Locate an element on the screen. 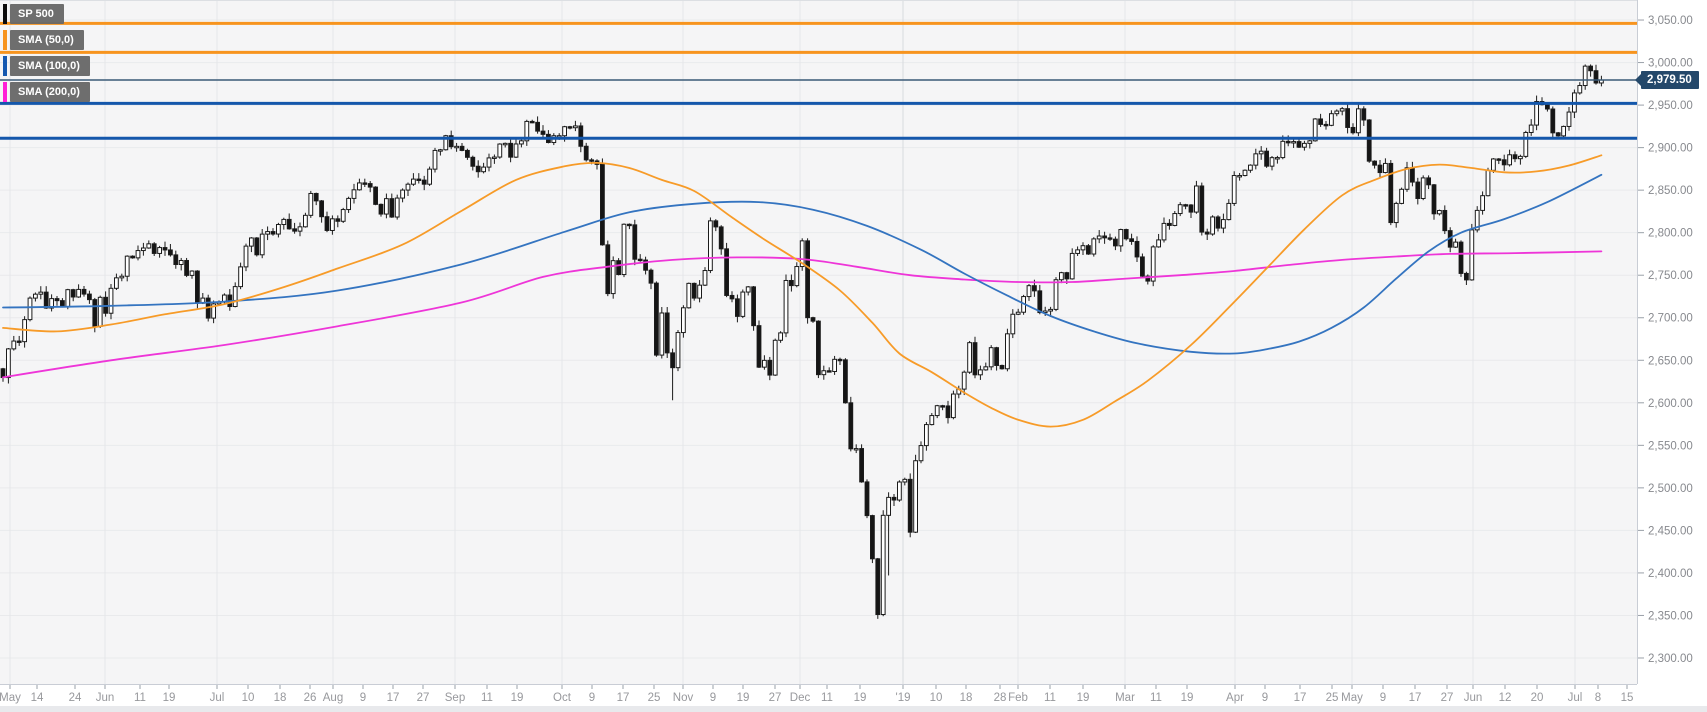  svg-text: 26 is located at coordinates (310, 698).